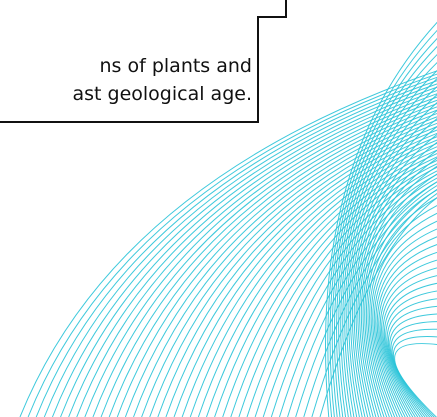 The width and height of the screenshot is (437, 417). What do you see at coordinates (126, 80) in the screenshot?
I see `definition-text: ns of plants and ast geological age.` at bounding box center [126, 80].